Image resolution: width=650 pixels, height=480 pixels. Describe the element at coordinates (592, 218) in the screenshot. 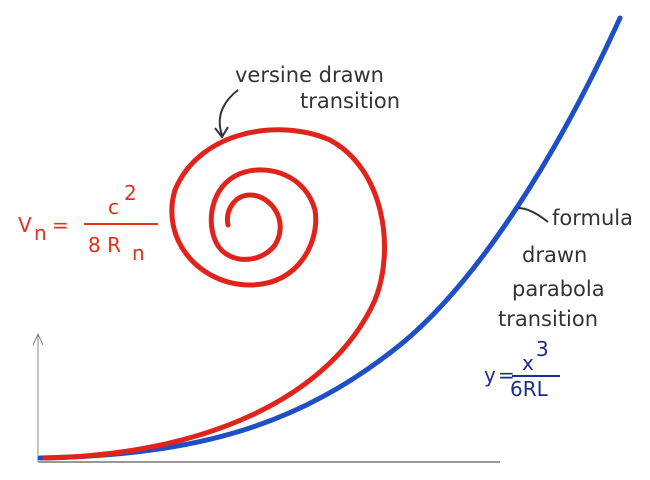

I see `label: formula` at that location.